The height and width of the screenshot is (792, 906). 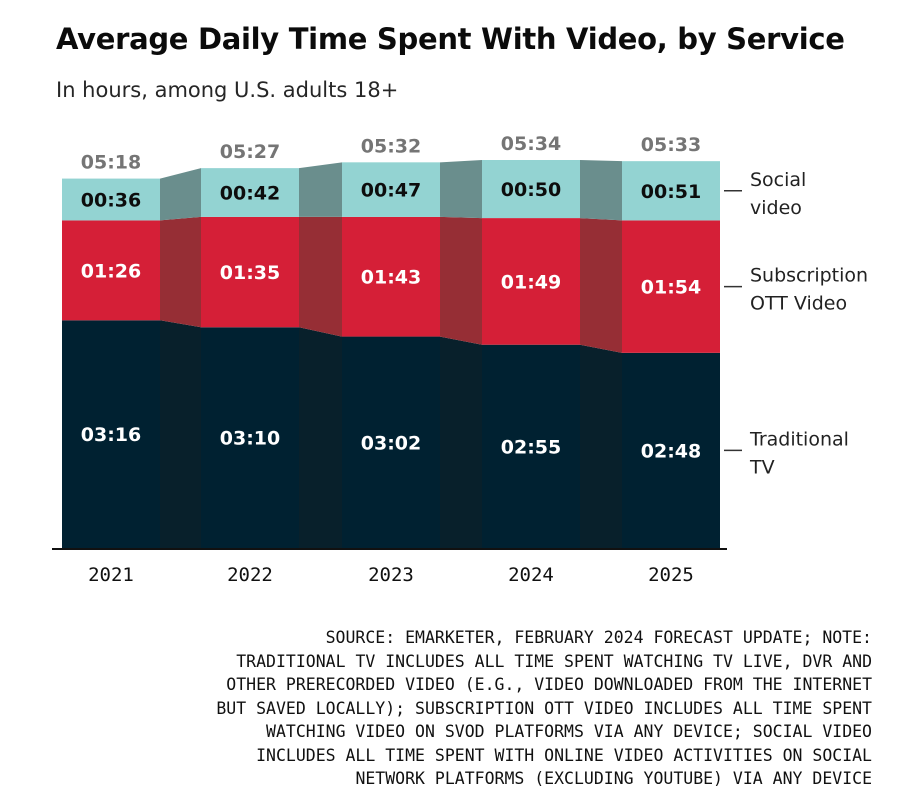 I want to click on bar-segment-1-2022, so click(x=250, y=272).